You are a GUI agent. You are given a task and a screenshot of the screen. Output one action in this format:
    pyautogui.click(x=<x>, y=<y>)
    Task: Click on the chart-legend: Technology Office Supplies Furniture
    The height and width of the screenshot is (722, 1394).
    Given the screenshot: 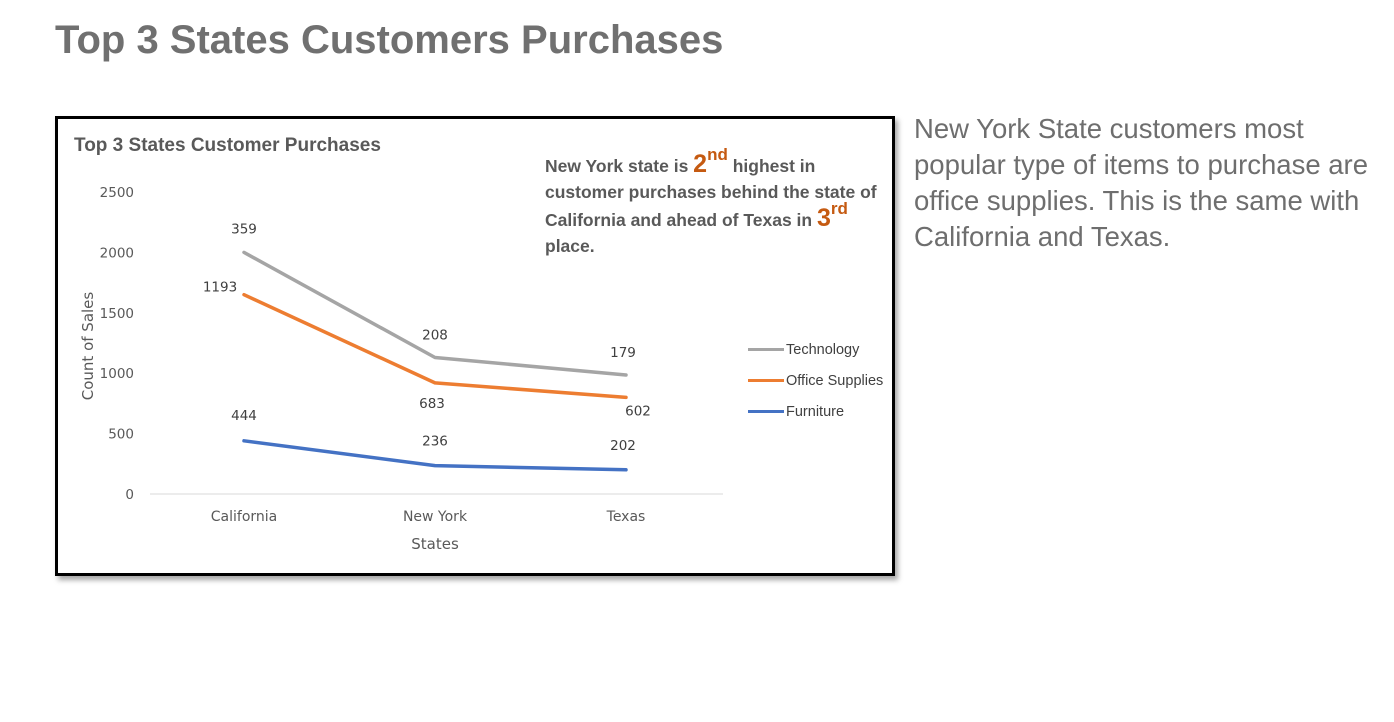 What is the action you would take?
    pyautogui.click(x=815, y=380)
    